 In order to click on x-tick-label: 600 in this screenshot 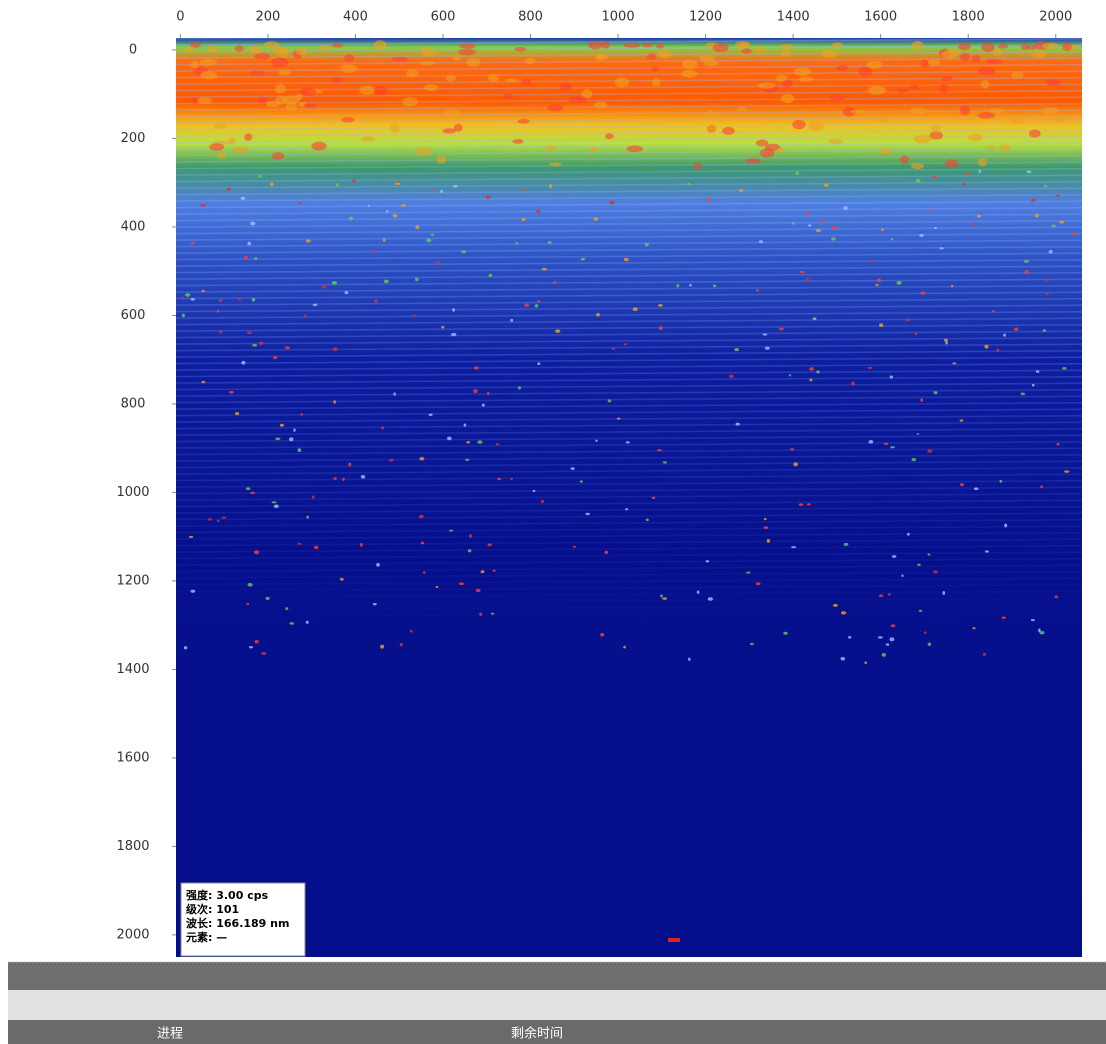, I will do `click(443, 17)`.